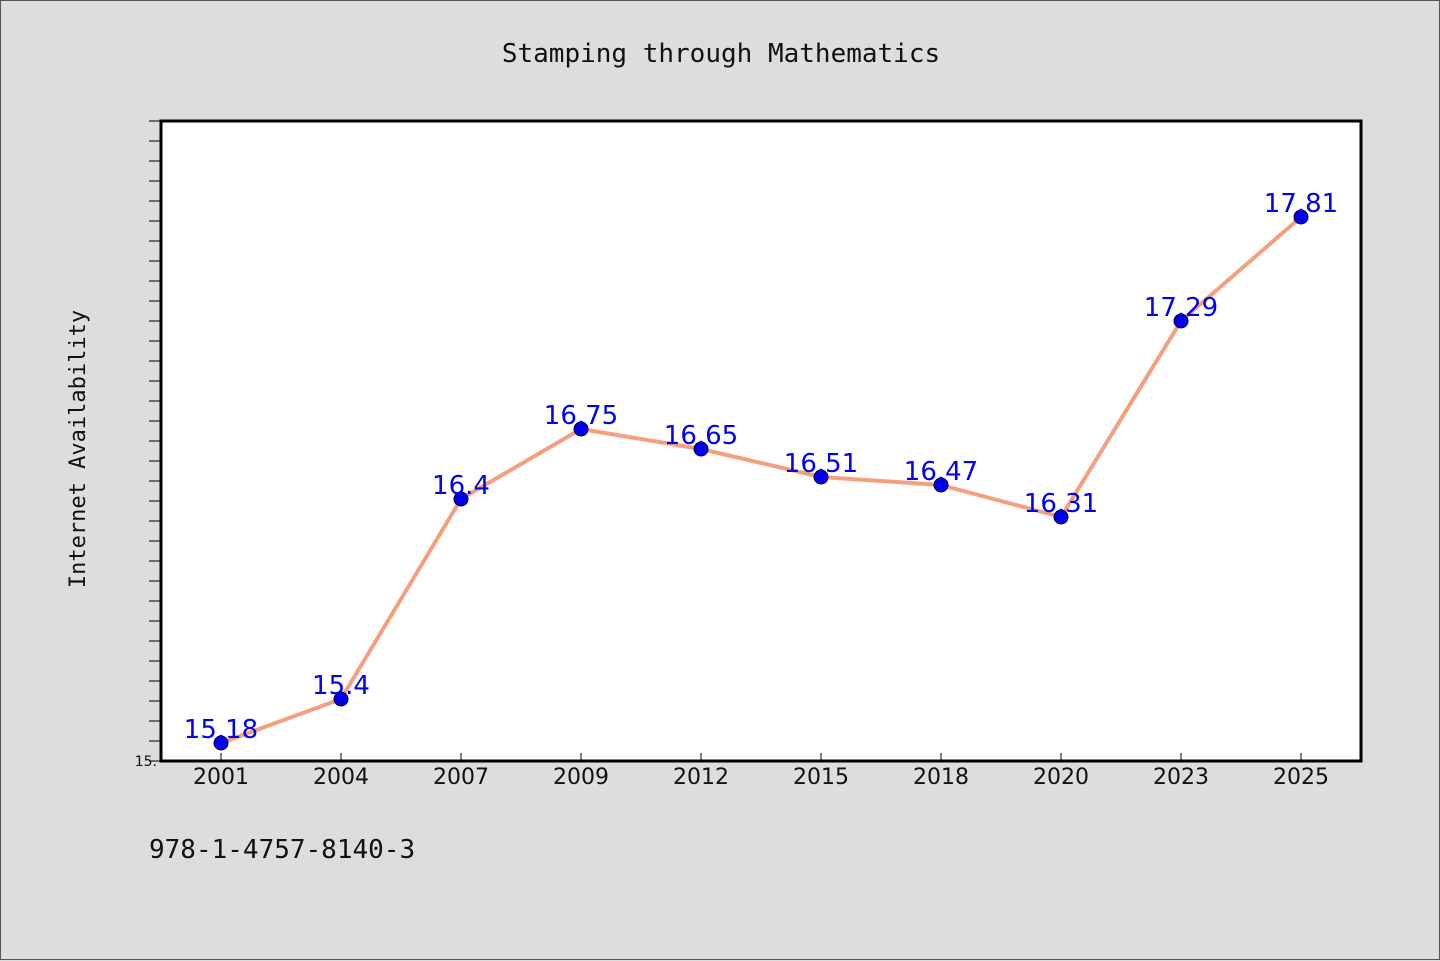  I want to click on x-tick-label: 2020, so click(1061, 777).